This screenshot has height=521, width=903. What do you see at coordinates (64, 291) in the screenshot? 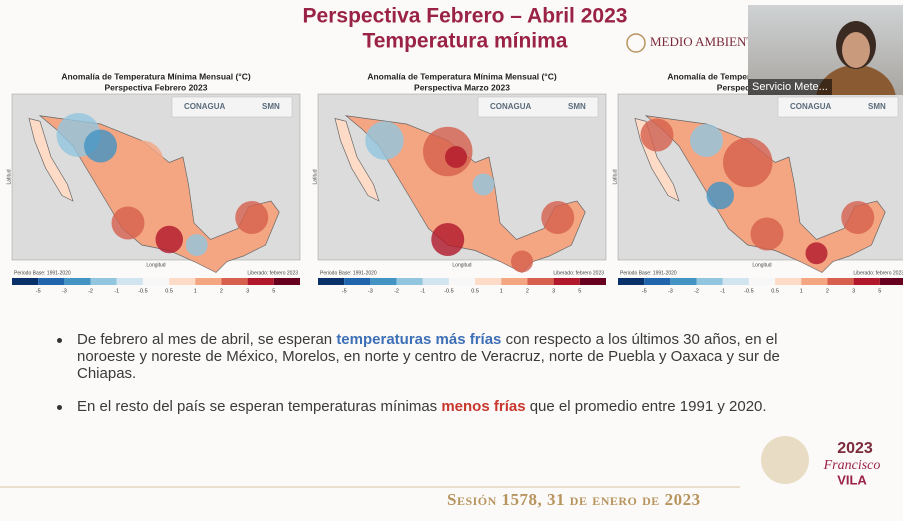
I see `legend-label: -3` at bounding box center [64, 291].